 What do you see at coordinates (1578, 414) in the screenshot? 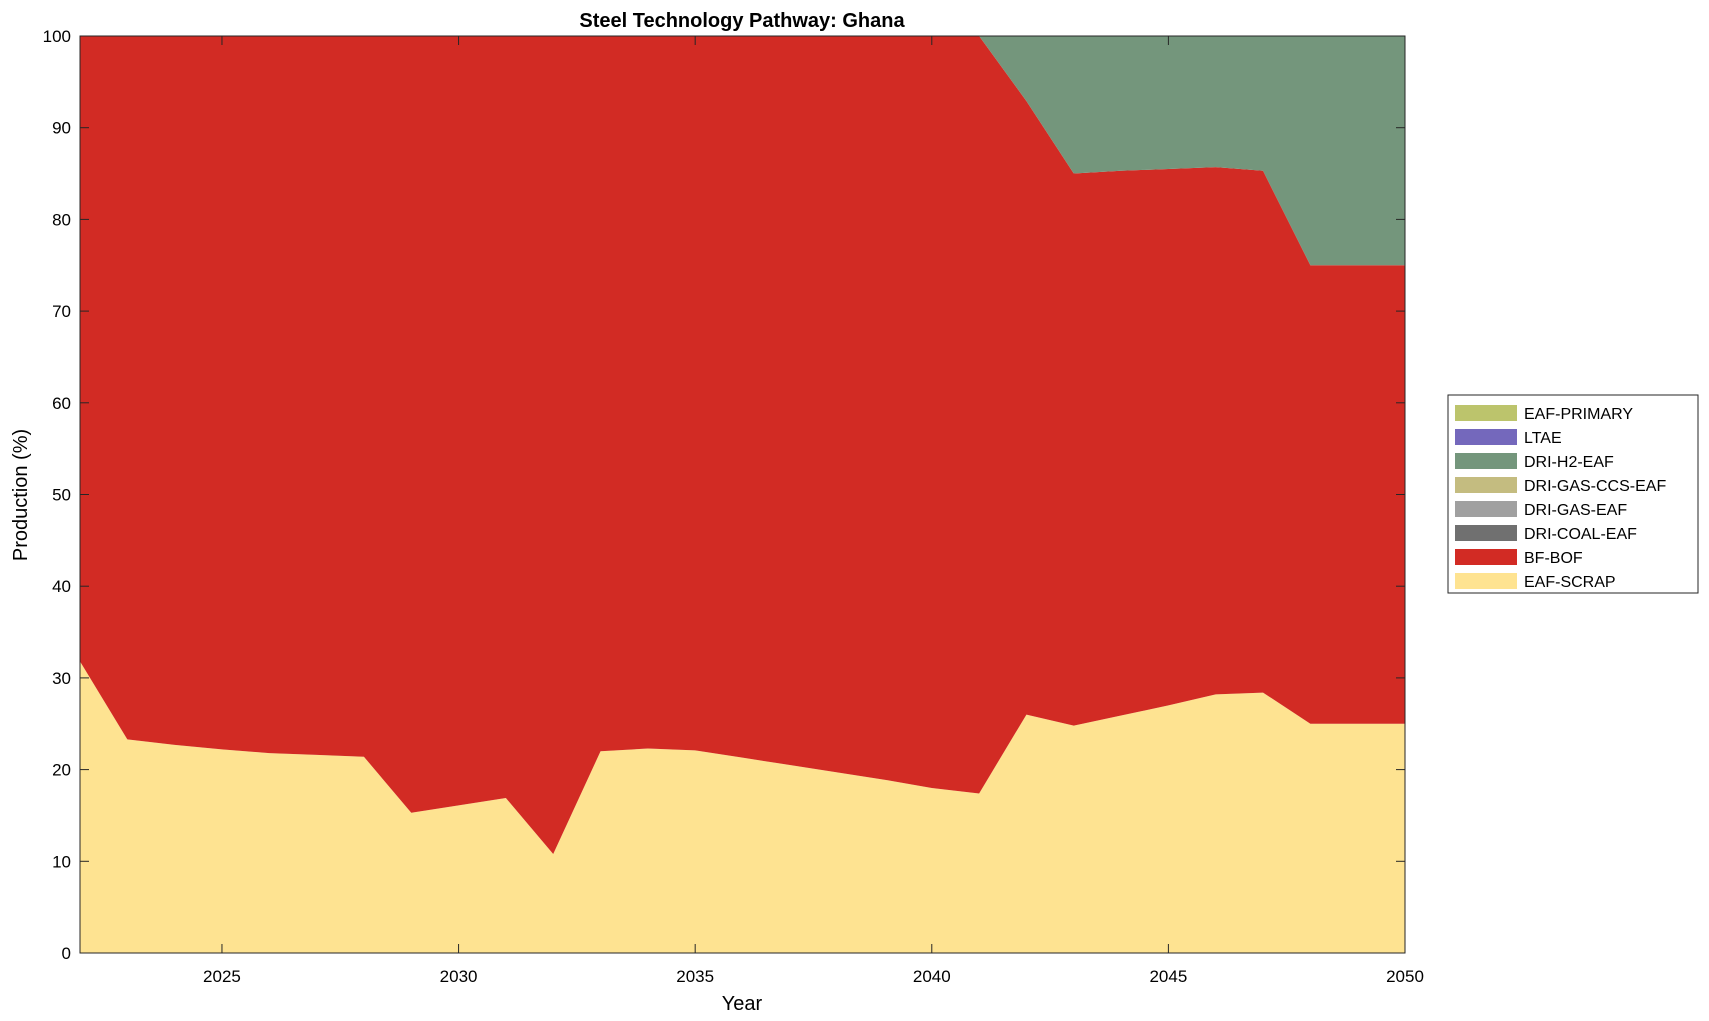
I see `legend-entry-eaf-primary: EAF-PRIMARY` at bounding box center [1578, 414].